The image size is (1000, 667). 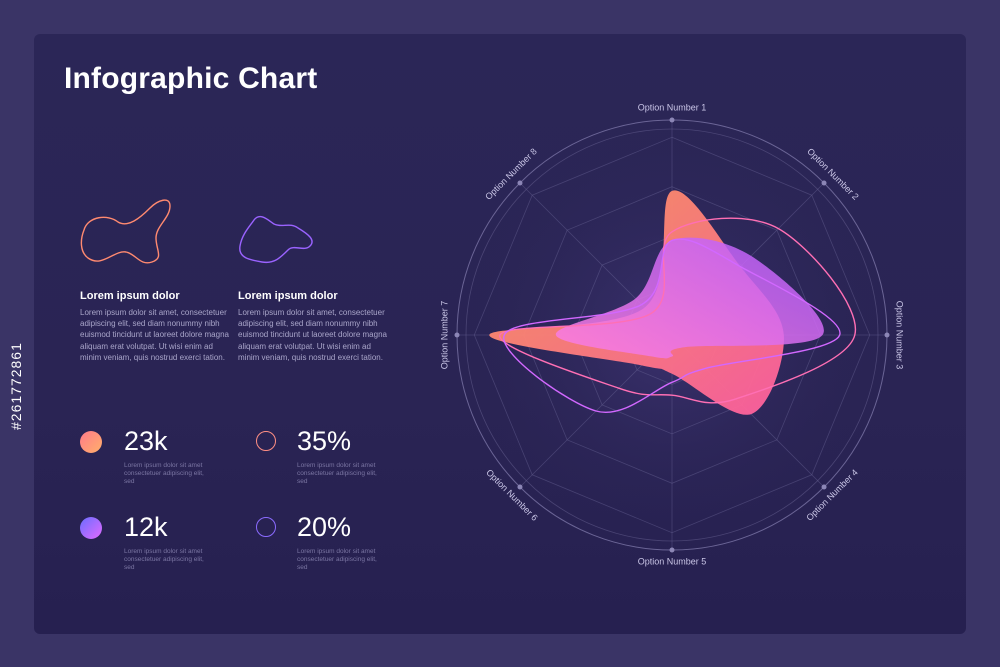 I want to click on stat-value: 12k, so click(x=146, y=527).